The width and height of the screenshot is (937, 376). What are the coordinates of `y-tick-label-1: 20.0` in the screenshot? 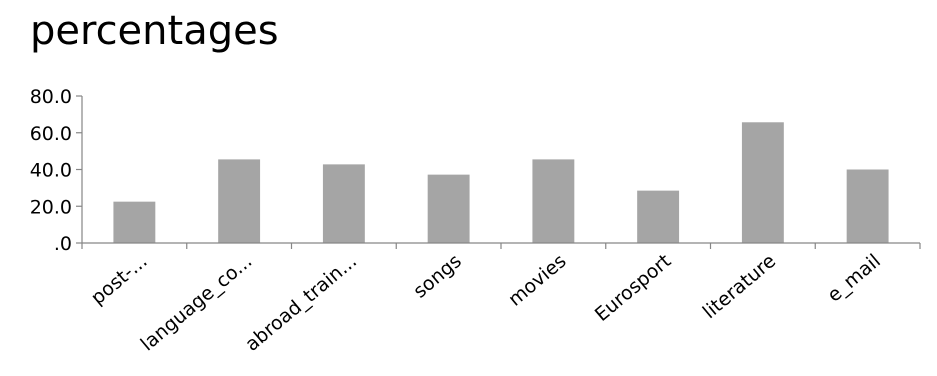 It's located at (51, 207).